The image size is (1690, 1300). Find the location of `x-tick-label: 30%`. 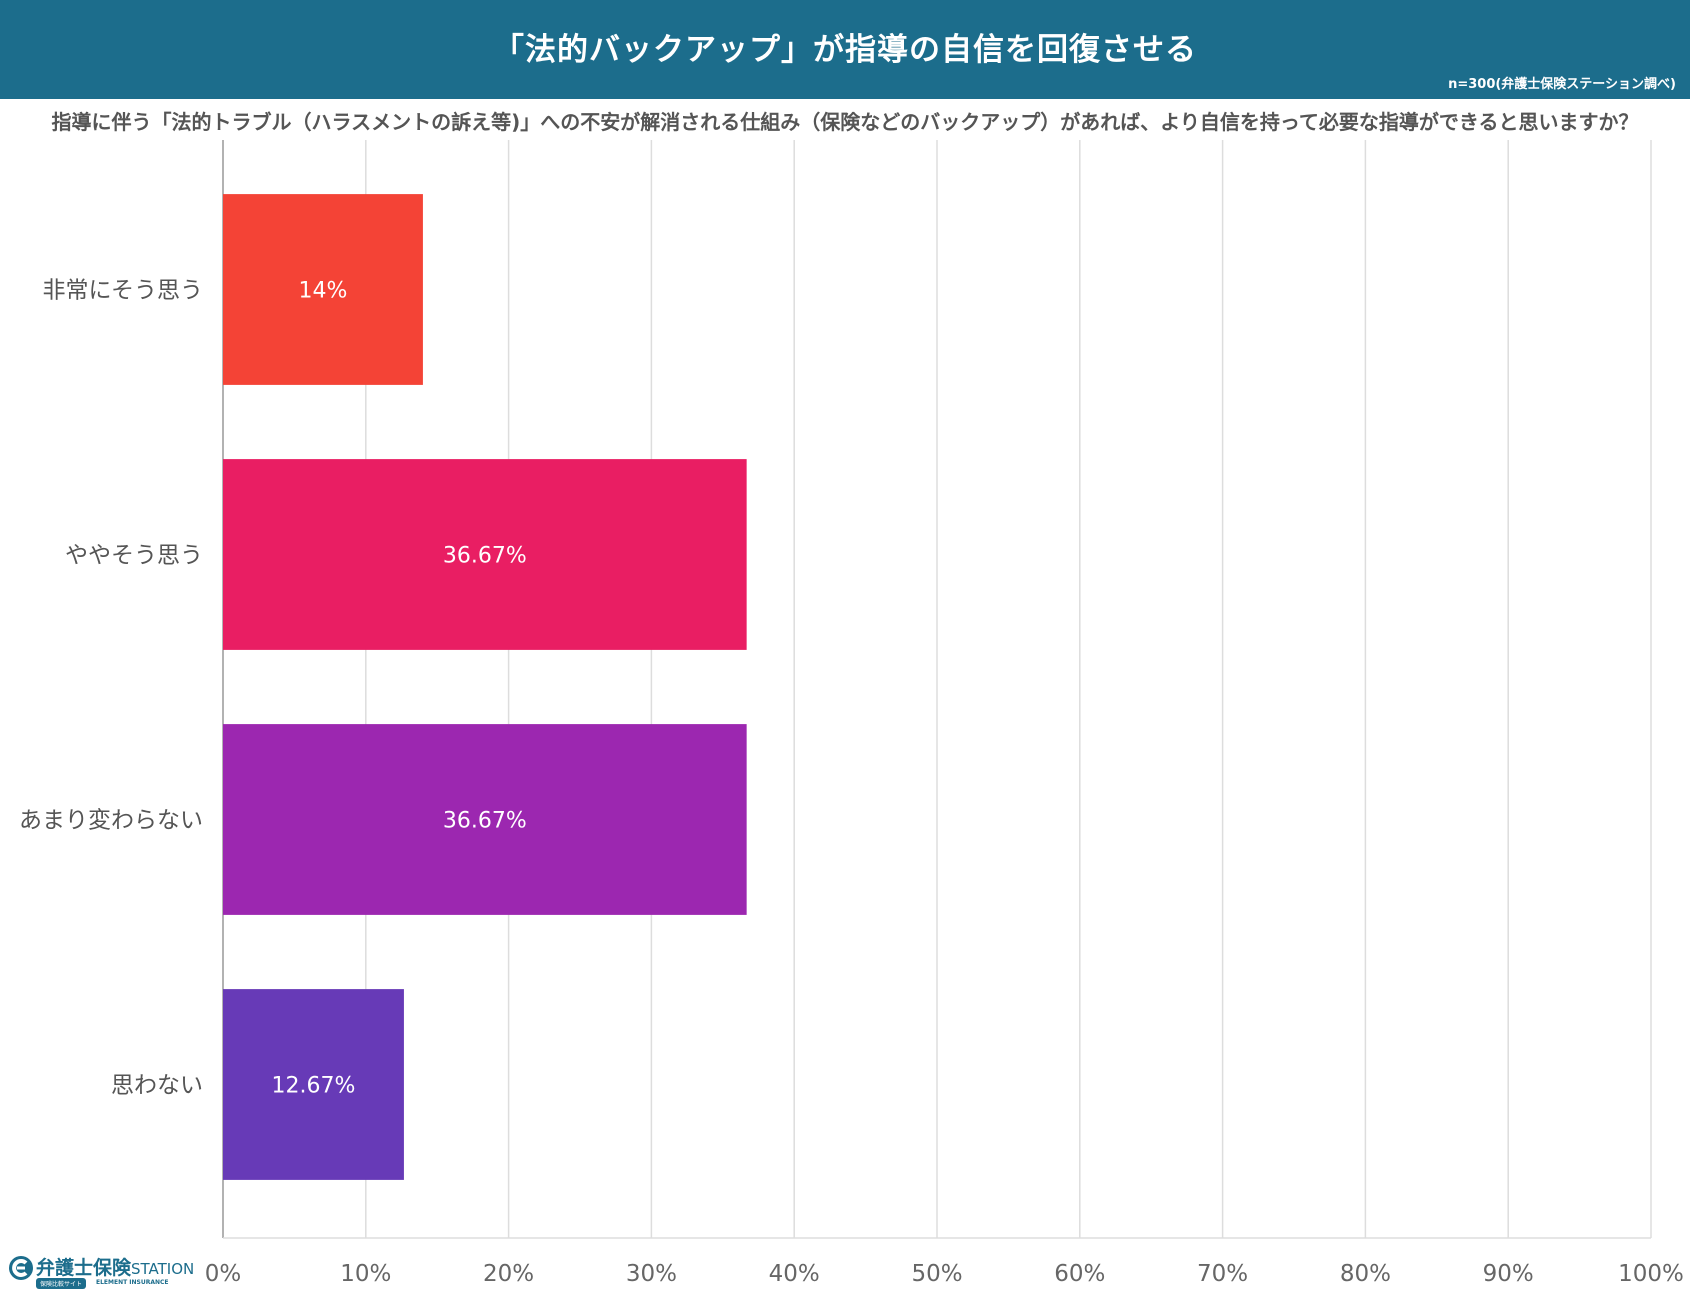

x-tick-label: 30% is located at coordinates (651, 1274).